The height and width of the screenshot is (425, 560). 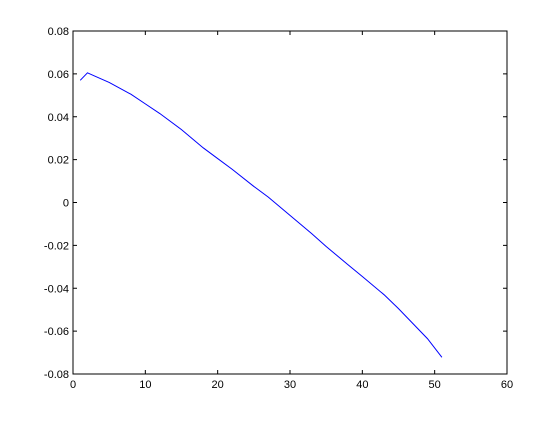 I want to click on x-tick-label: 0, so click(x=73, y=385).